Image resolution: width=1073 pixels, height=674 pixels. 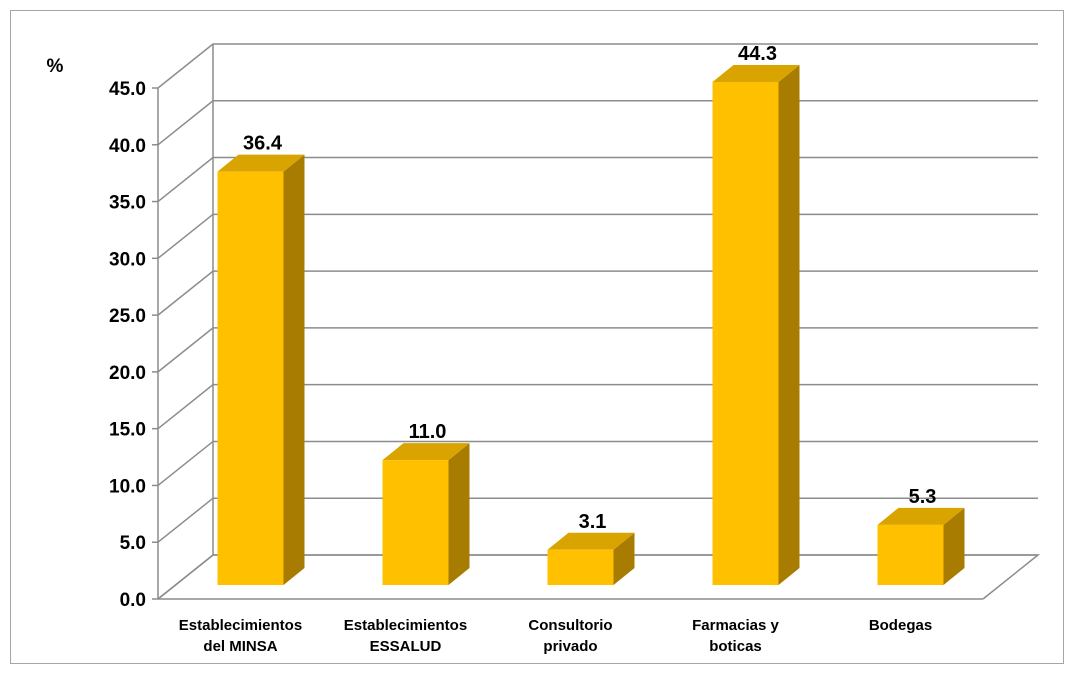 What do you see at coordinates (593, 522) in the screenshot?
I see `data-label: 3.1` at bounding box center [593, 522].